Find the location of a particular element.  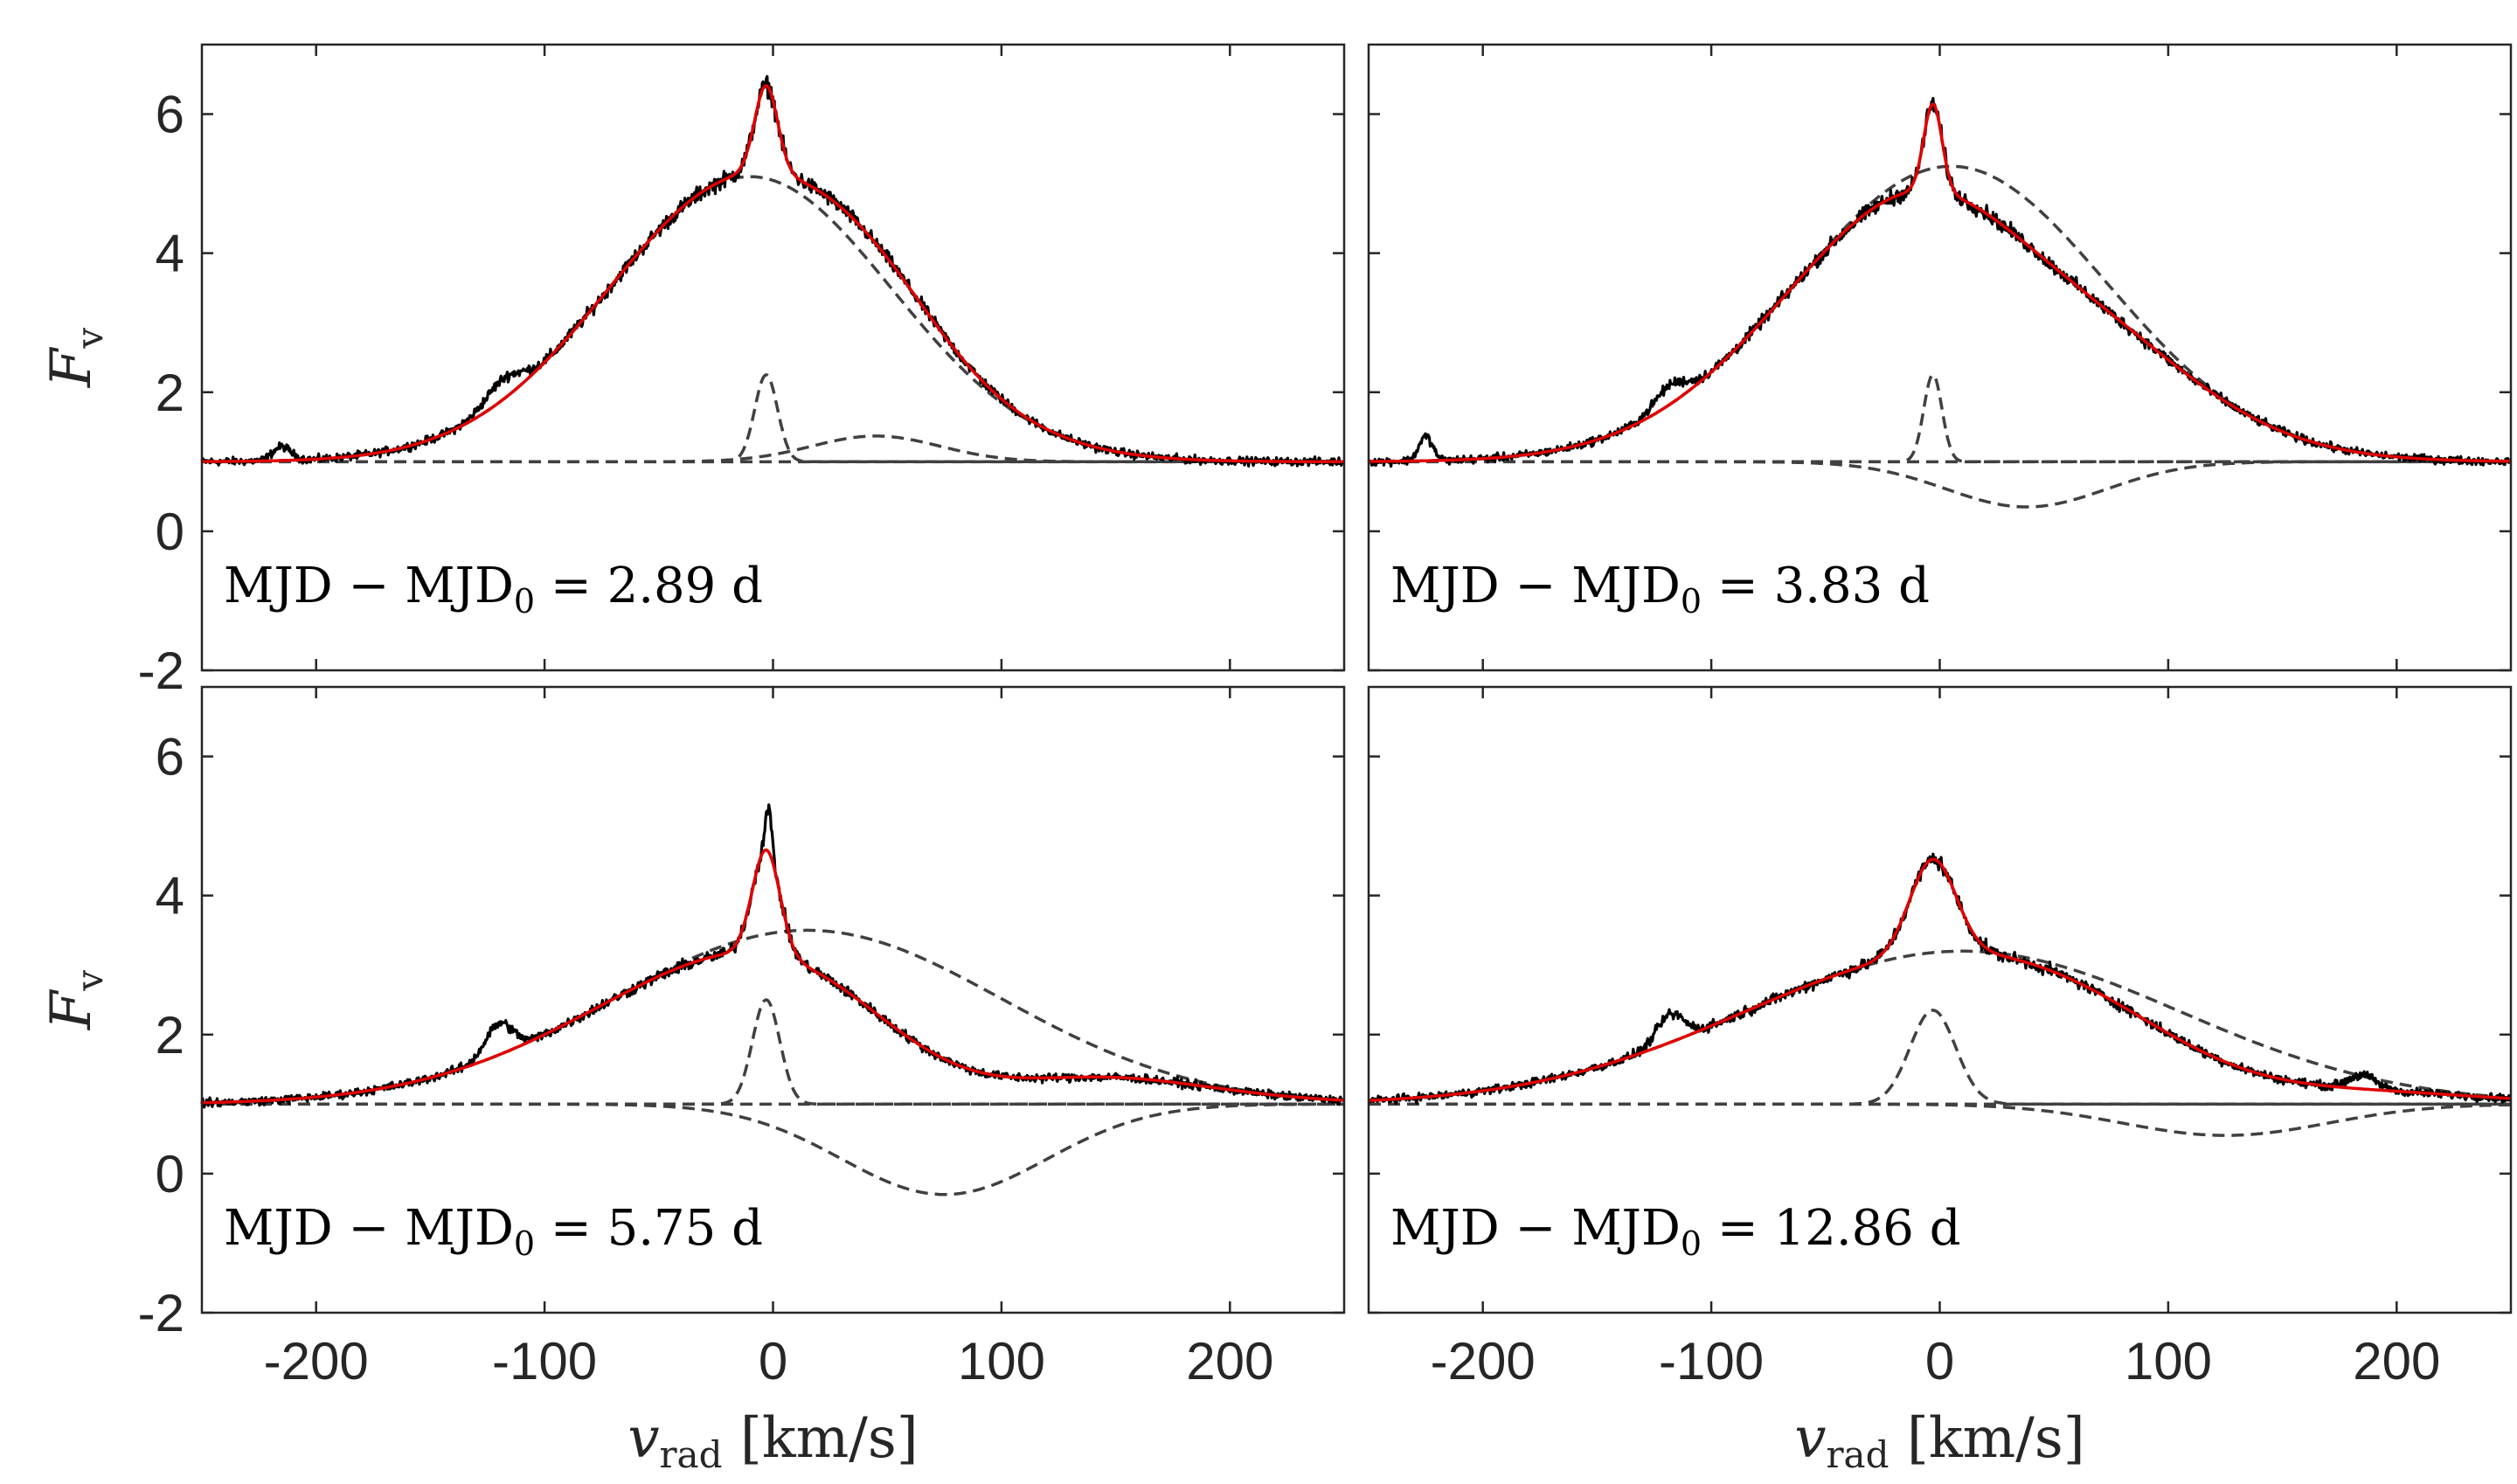

panel-annotation: MJD − MJD0 = 2.89 d is located at coordinates (493, 589).